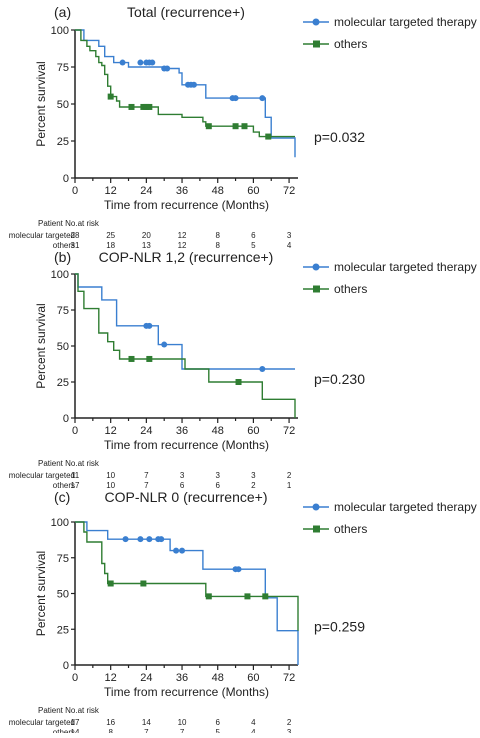 This screenshot has width=480, height=738. What do you see at coordinates (186, 12) in the screenshot?
I see `chart-title: Total (recurrence+)` at bounding box center [186, 12].